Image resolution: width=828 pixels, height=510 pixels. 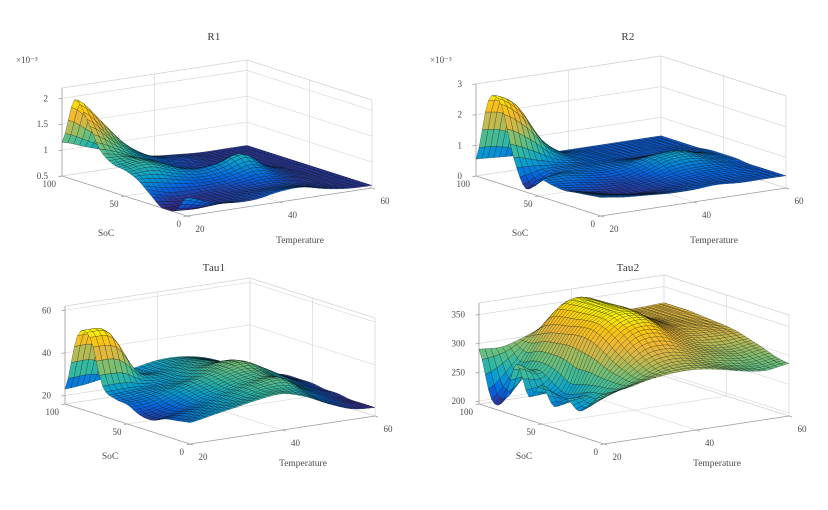 What do you see at coordinates (214, 37) in the screenshot?
I see `r1-title: R1` at bounding box center [214, 37].